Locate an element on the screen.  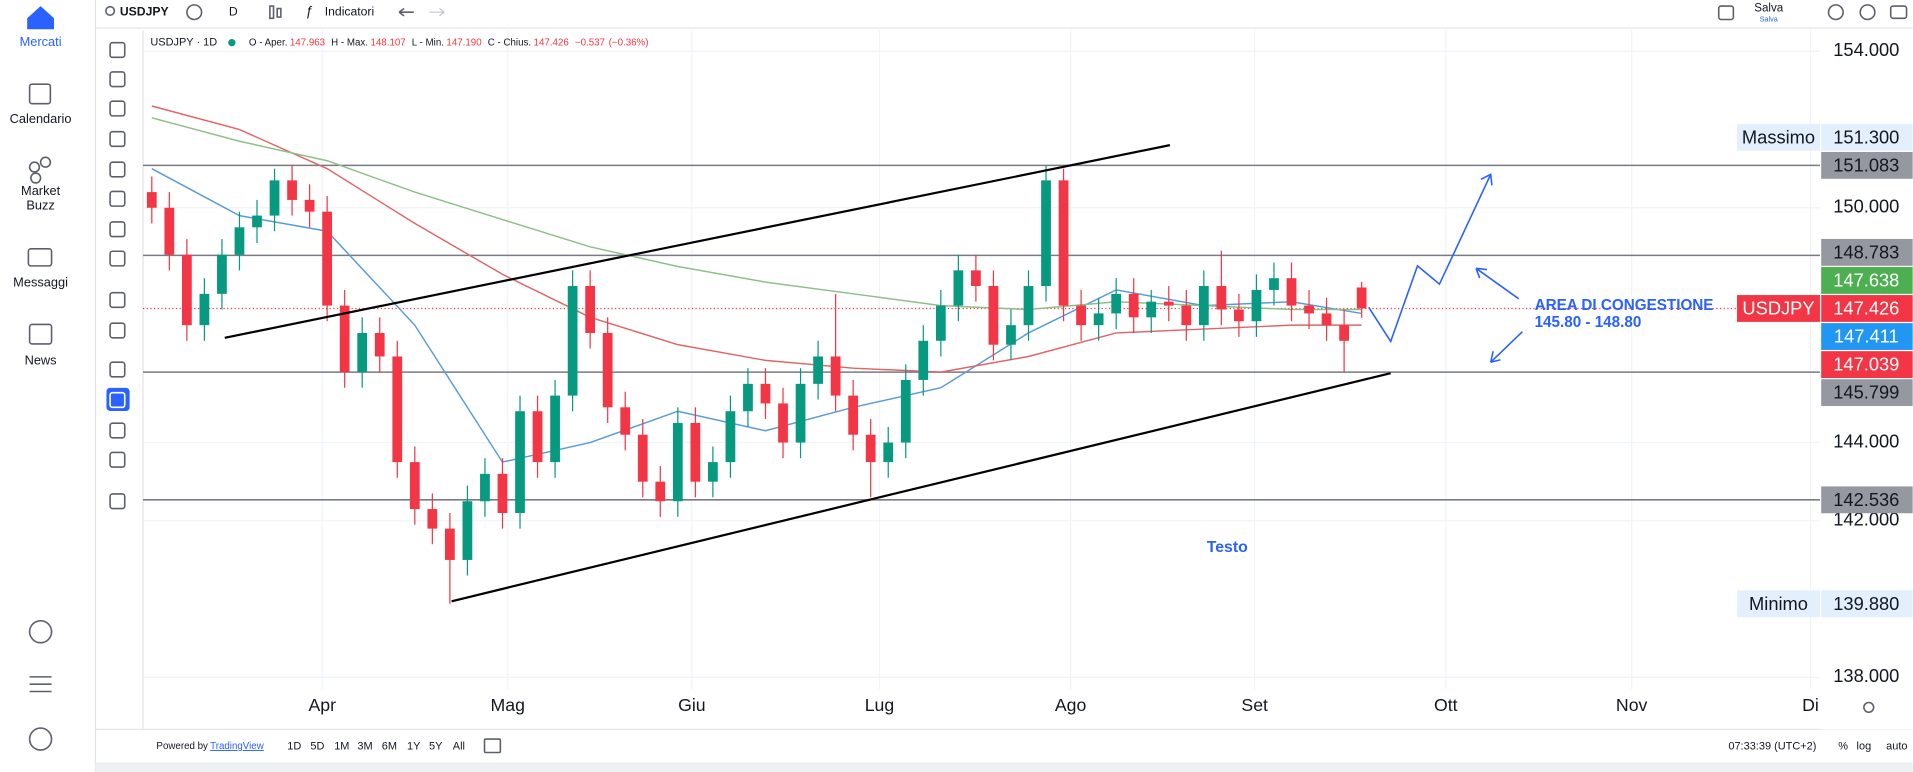
date-range-icon is located at coordinates (492, 746).